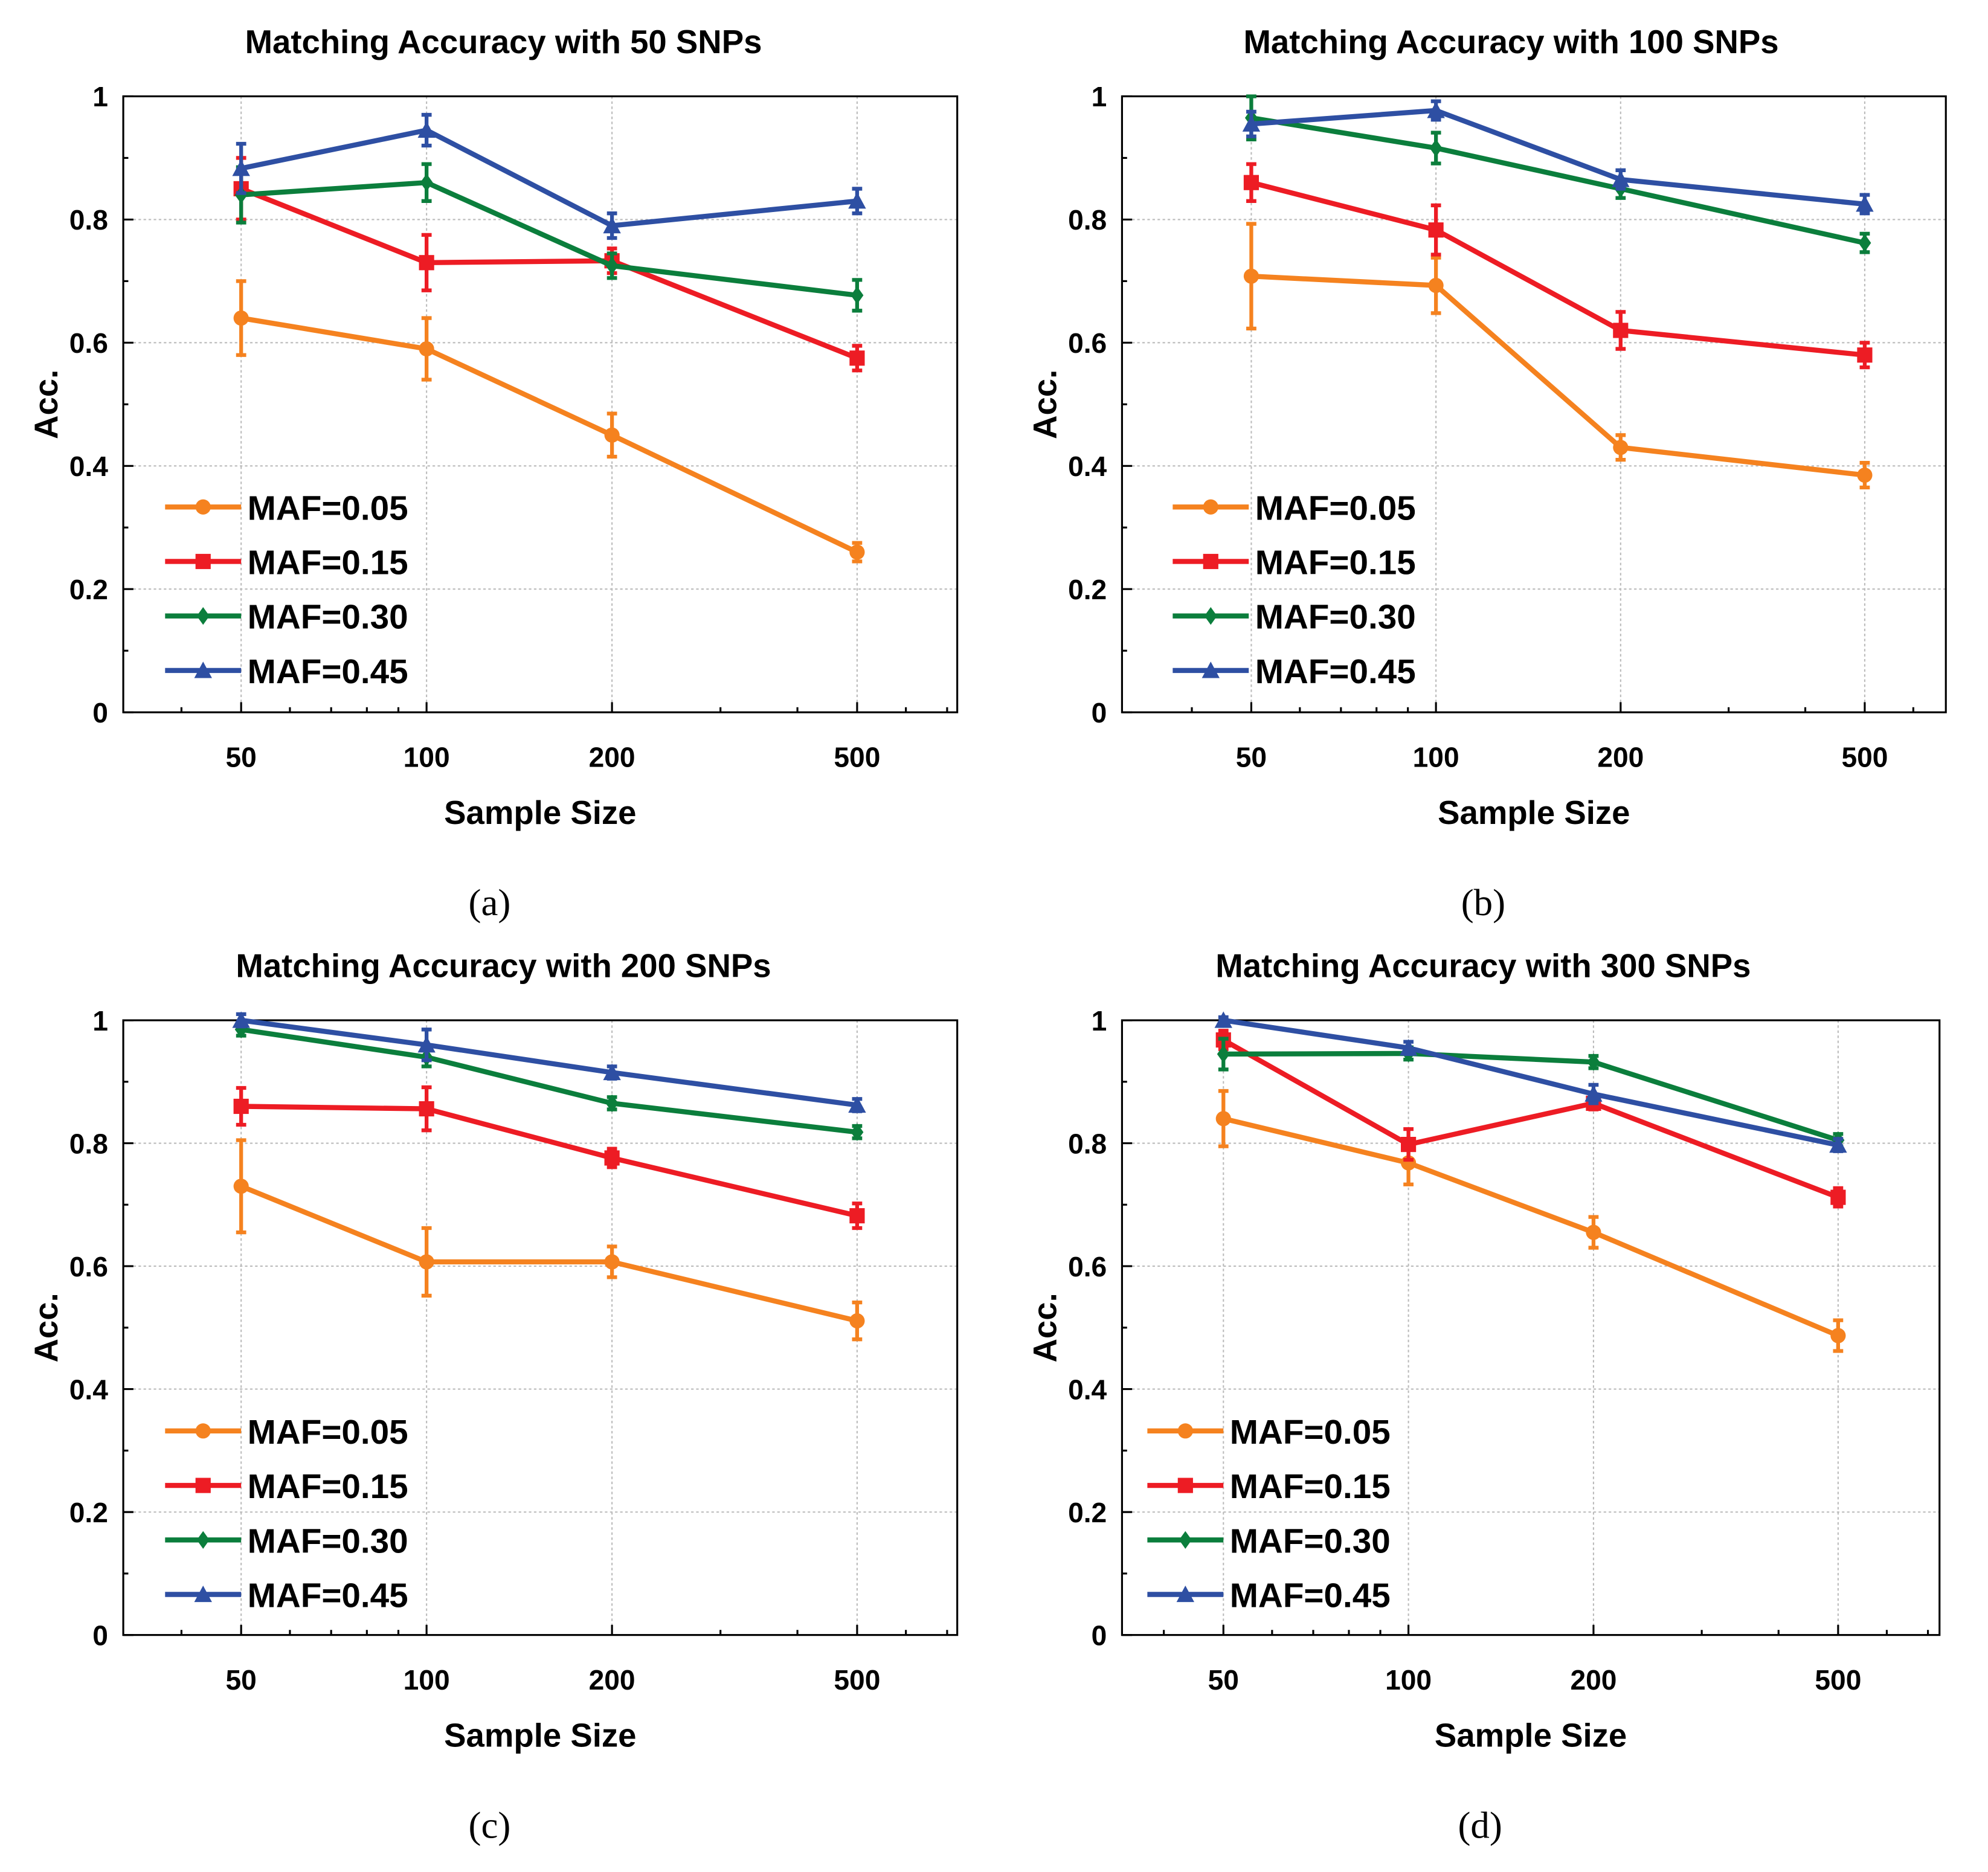 The image size is (1988, 1872). Describe the element at coordinates (503, 42) in the screenshot. I see `chart-title: Matching Accuracy with 50 SNPs` at that location.